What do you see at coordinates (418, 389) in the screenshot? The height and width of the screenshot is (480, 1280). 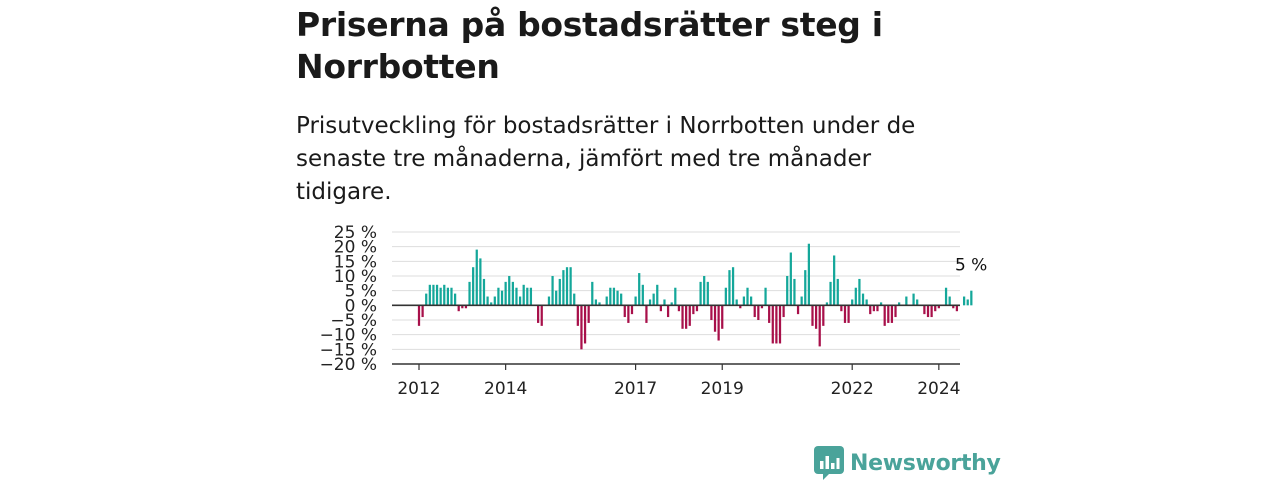 I see `x-tick-label: 2012` at bounding box center [418, 389].